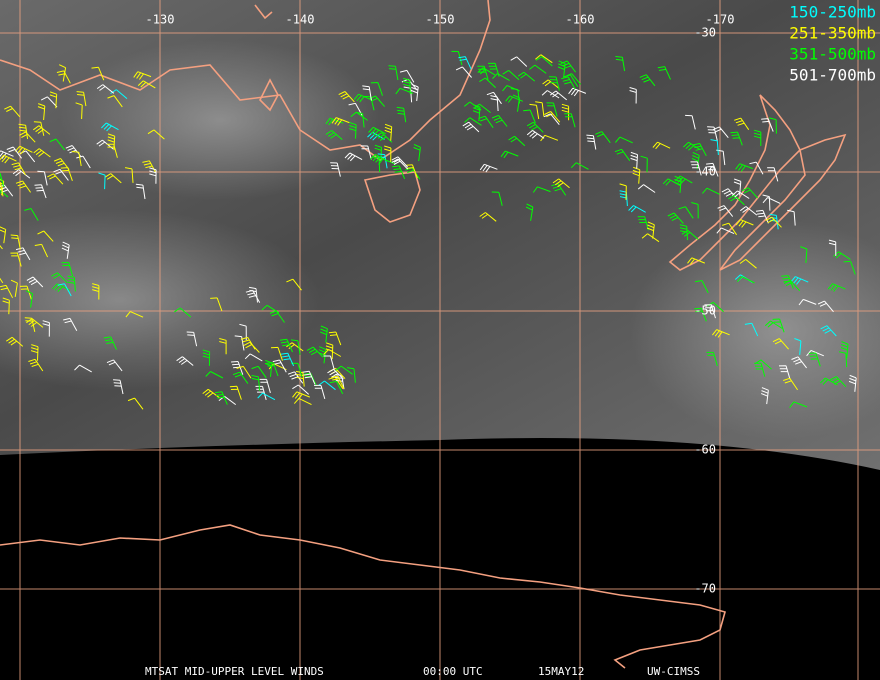 The image size is (880, 680). I want to click on legend-entry: 501-700mb, so click(832, 75).